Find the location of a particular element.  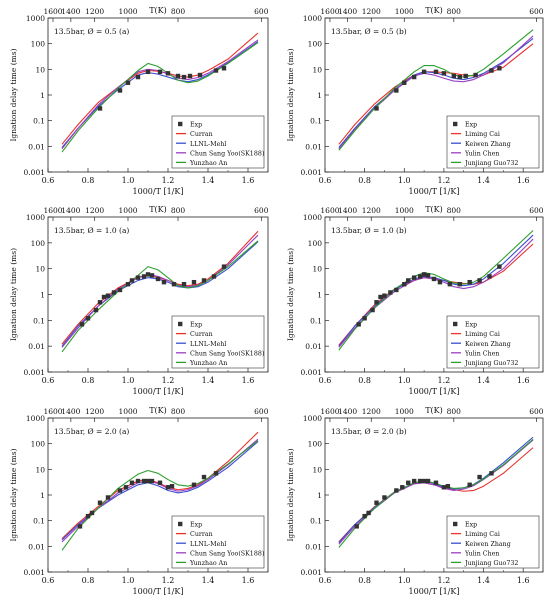

top-tick-label: 1400 is located at coordinates (70, 11).